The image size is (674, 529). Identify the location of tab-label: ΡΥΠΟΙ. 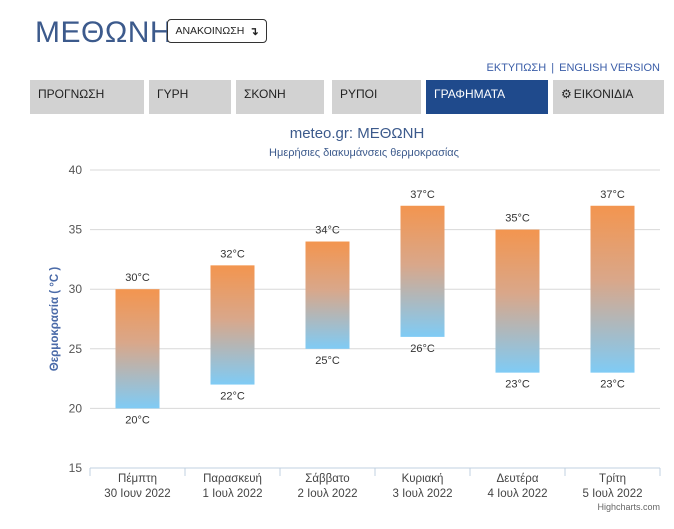
(359, 94).